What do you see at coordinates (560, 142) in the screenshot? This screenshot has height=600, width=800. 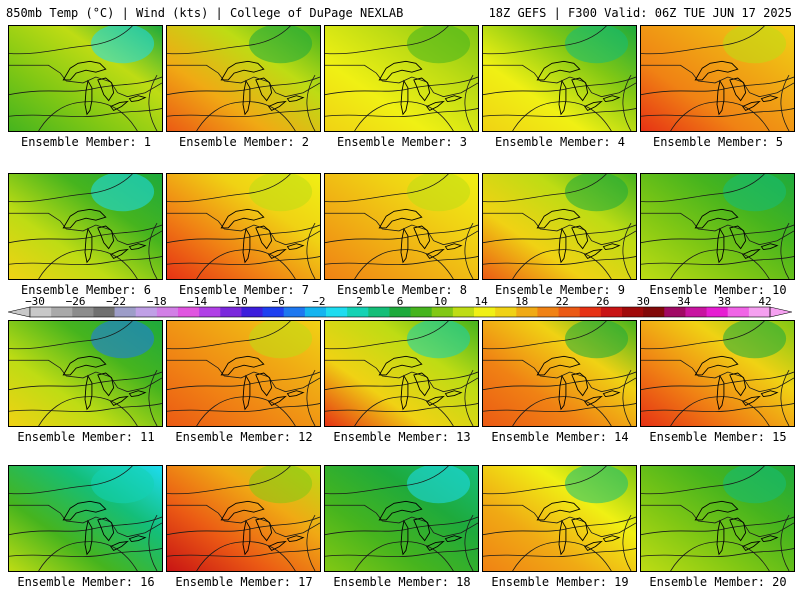 I see `ensemble-member-label: Ensemble Member: 4` at bounding box center [560, 142].